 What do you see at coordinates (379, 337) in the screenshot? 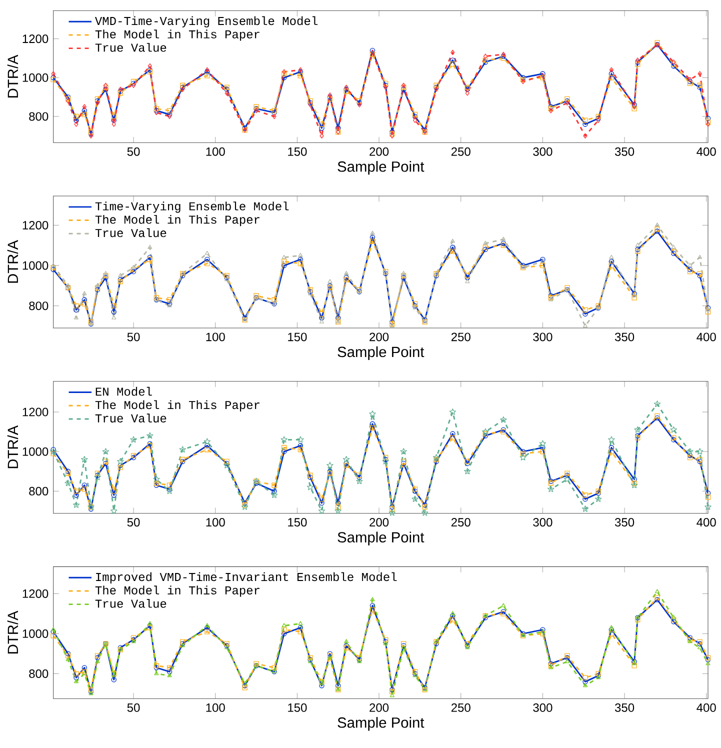
I see `x-tick-label: 200` at bounding box center [379, 337].